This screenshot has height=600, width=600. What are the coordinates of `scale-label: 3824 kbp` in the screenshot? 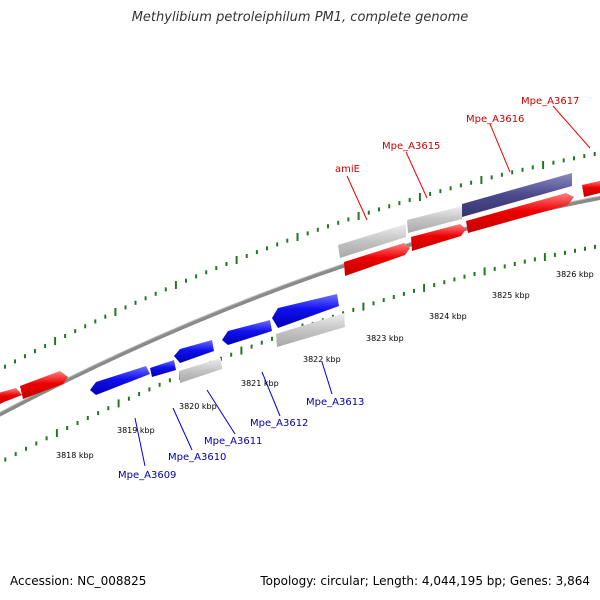 It's located at (448, 316).